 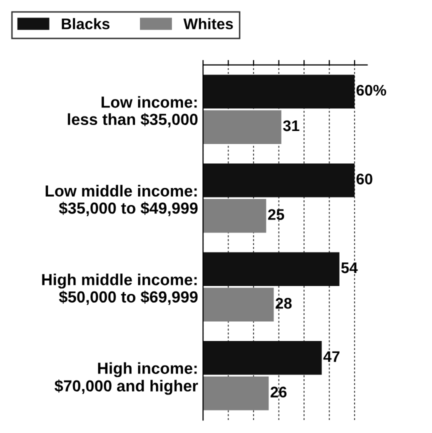 What do you see at coordinates (349, 268) in the screenshot?
I see `data-label: 54` at bounding box center [349, 268].